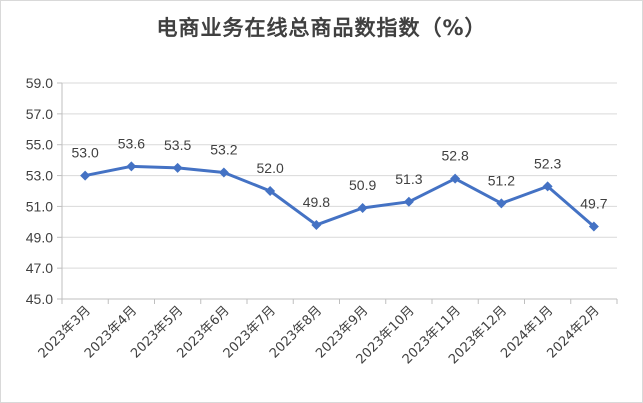 The height and width of the screenshot is (403, 643). I want to click on data-label: 52.8, so click(455, 156).